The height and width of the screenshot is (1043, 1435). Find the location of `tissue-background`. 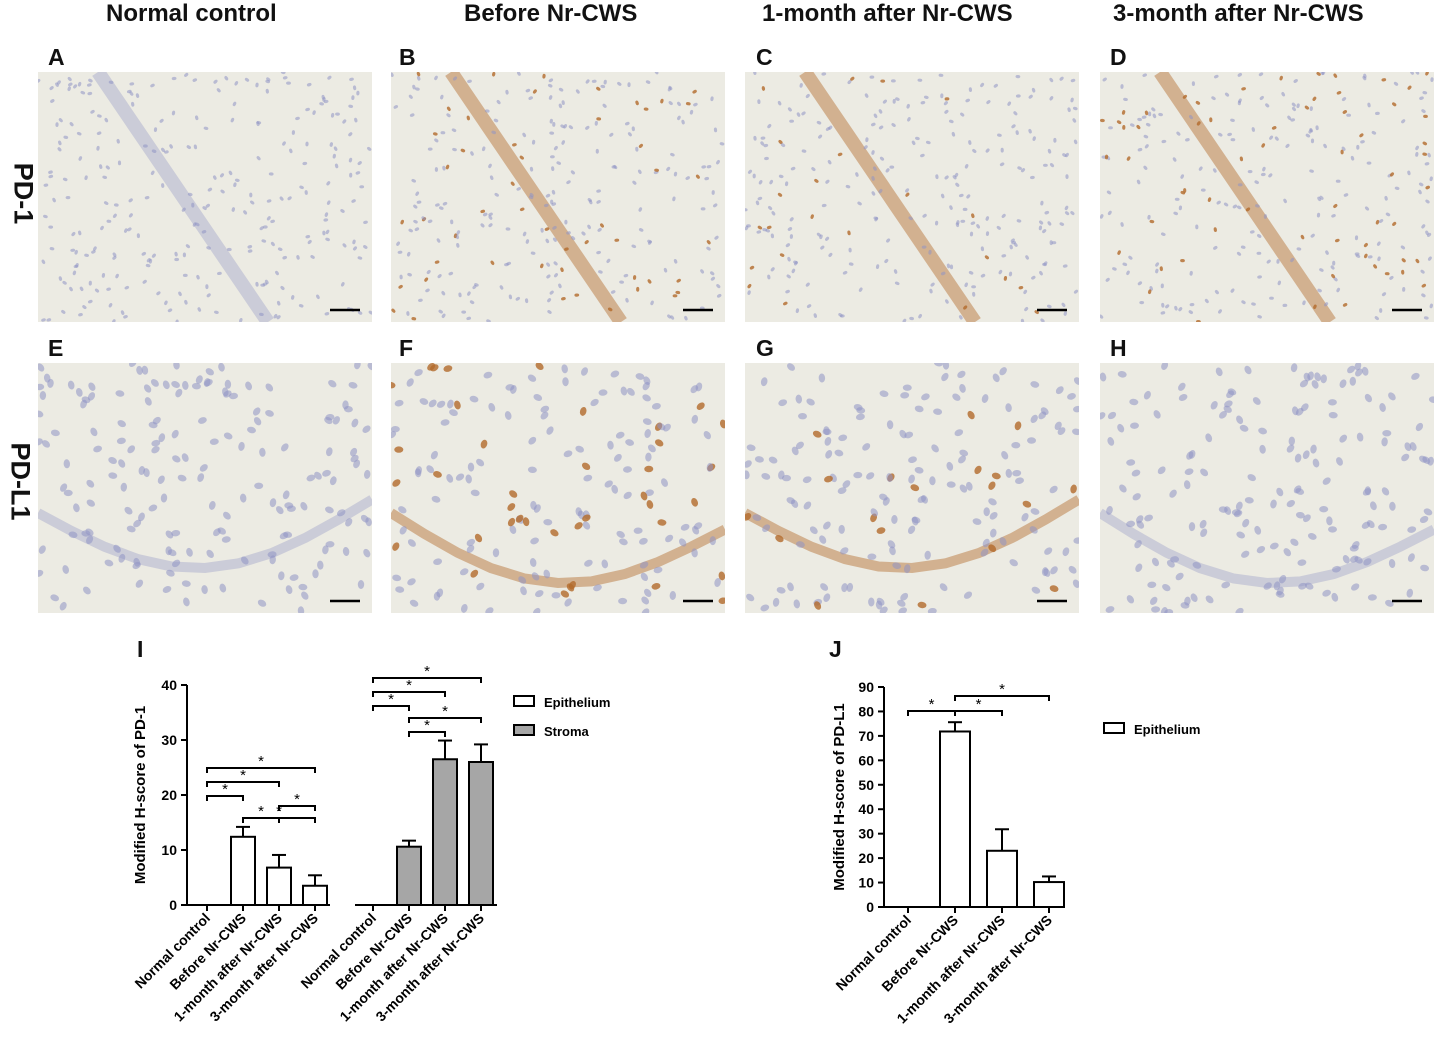

tissue-background is located at coordinates (558, 488).